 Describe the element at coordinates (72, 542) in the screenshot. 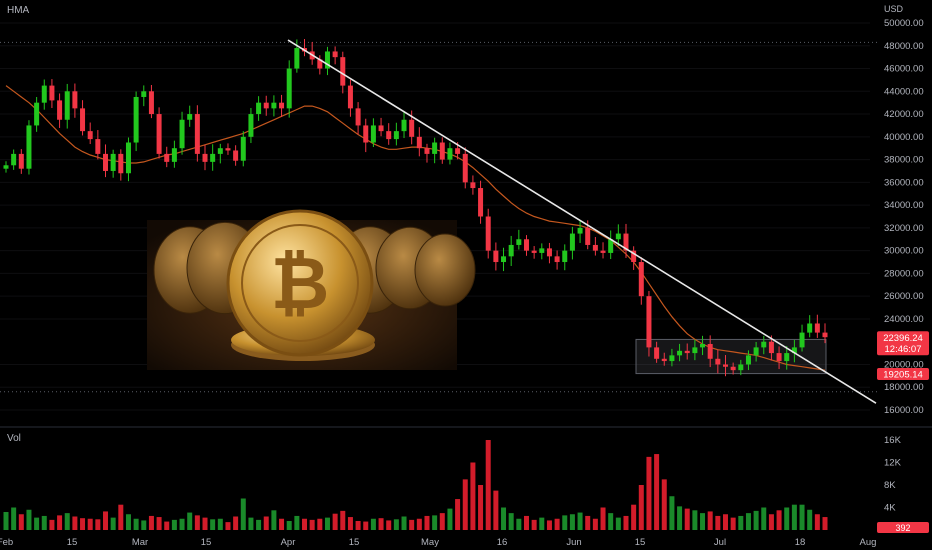

I see `time-tick-label: 15` at that location.